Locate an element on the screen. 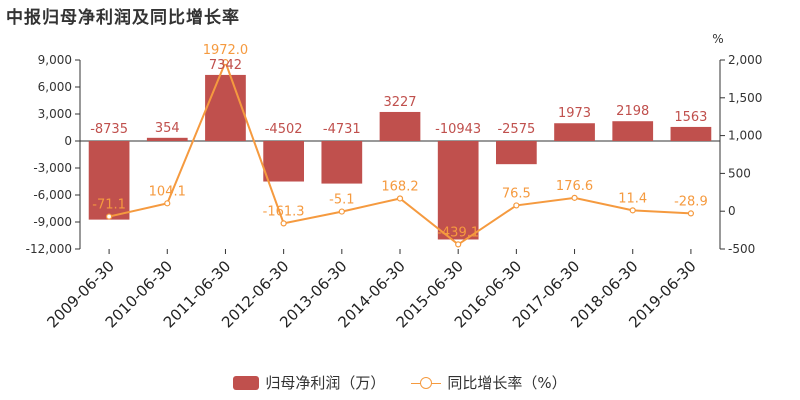  line-value-label: 11.4 is located at coordinates (632, 198).